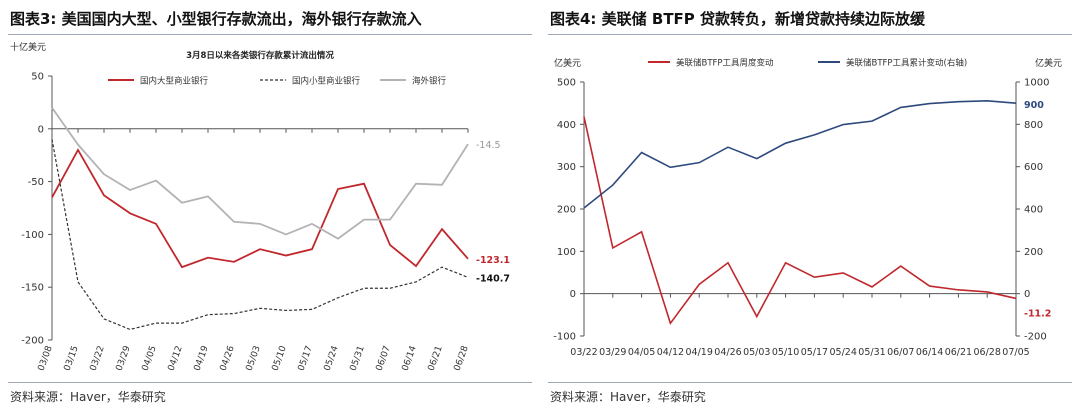  What do you see at coordinates (906, 63) in the screenshot?
I see `legend-label-2: 美联储BTFP工具累计变动(右轴)` at bounding box center [906, 63].